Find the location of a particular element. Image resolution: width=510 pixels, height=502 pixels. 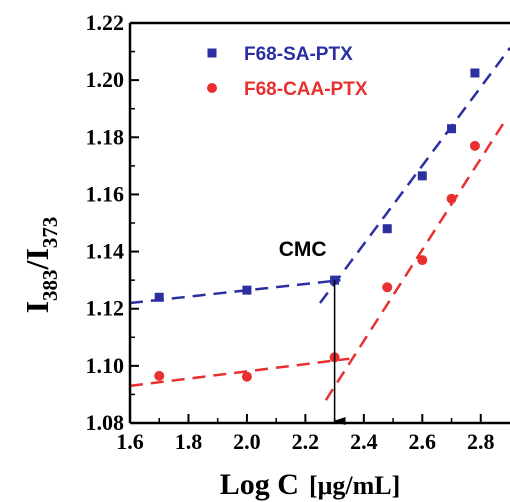

cmc-label: CMC is located at coordinates (303, 249).